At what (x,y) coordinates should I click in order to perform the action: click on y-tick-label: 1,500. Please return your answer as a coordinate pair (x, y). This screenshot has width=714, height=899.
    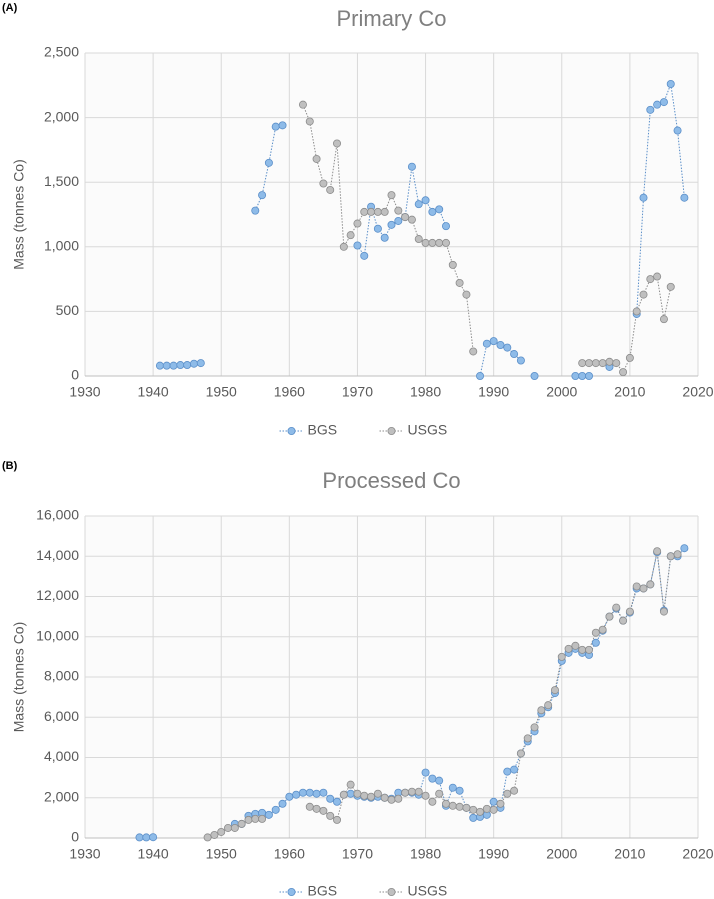
    Looking at the image, I should click on (61, 181).